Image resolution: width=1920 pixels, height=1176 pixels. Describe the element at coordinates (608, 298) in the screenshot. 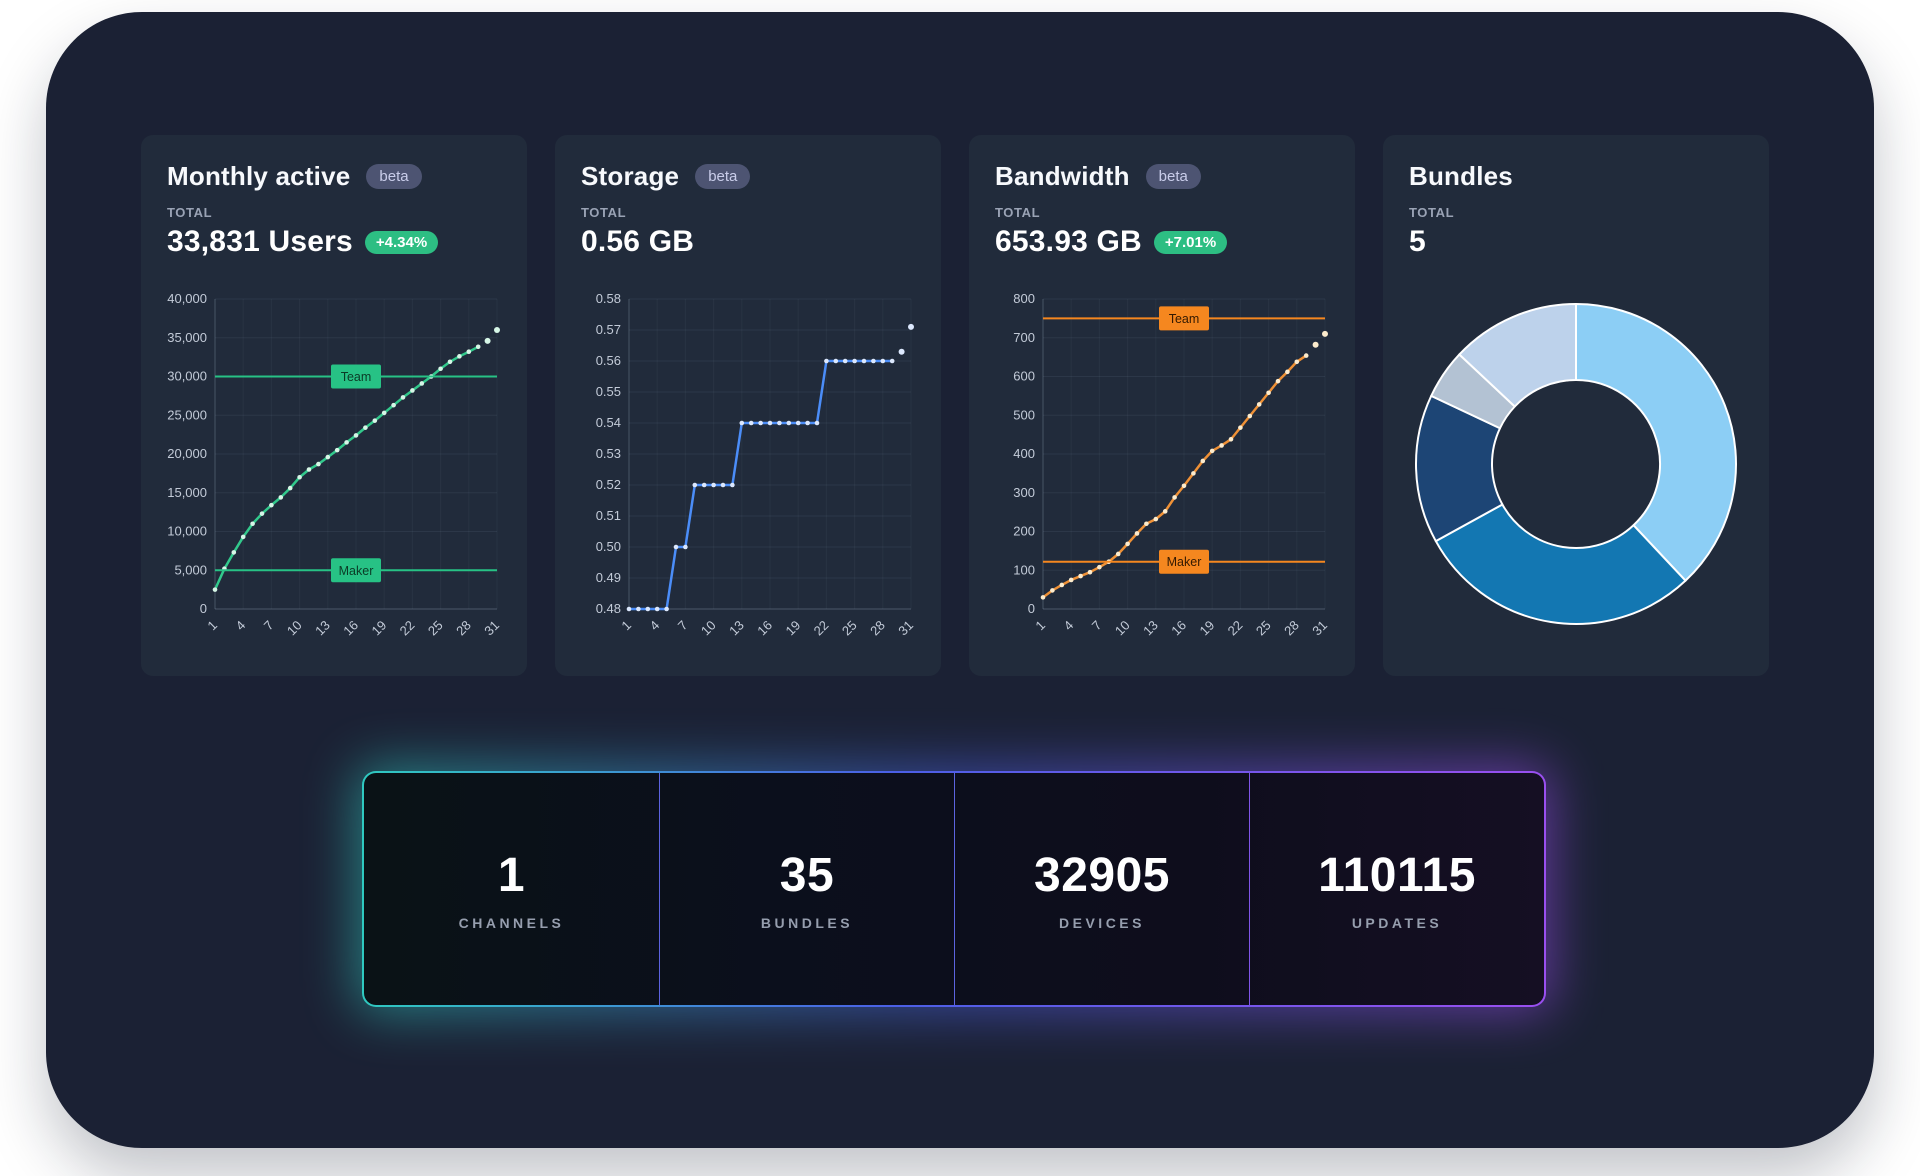

I see `svg-text: 0.58` at that location.